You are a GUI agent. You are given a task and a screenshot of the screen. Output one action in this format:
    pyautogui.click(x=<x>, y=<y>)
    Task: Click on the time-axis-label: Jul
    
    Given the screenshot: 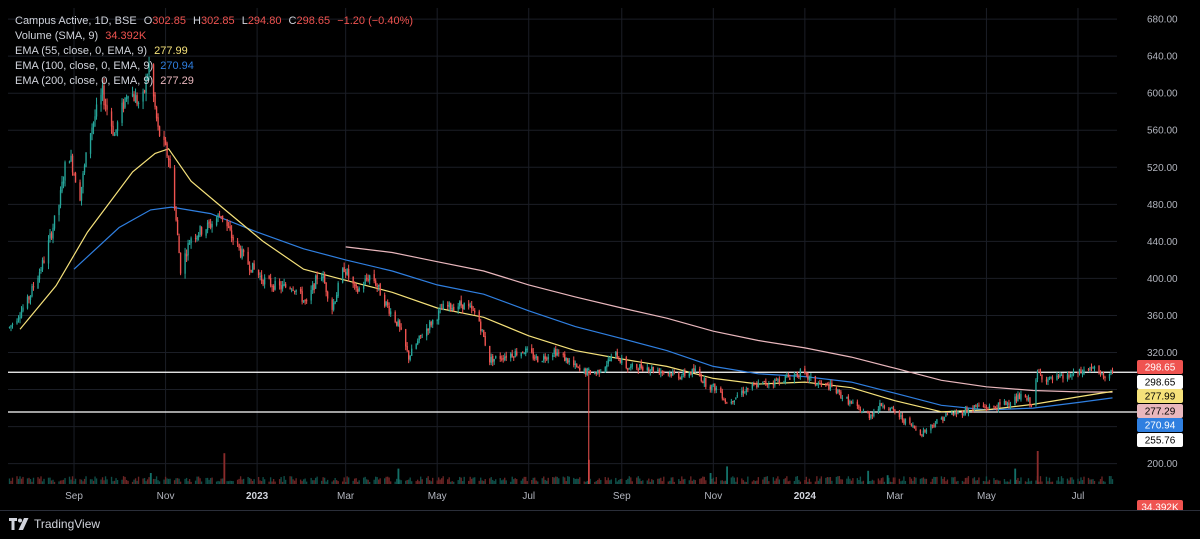 What is the action you would take?
    pyautogui.click(x=528, y=496)
    